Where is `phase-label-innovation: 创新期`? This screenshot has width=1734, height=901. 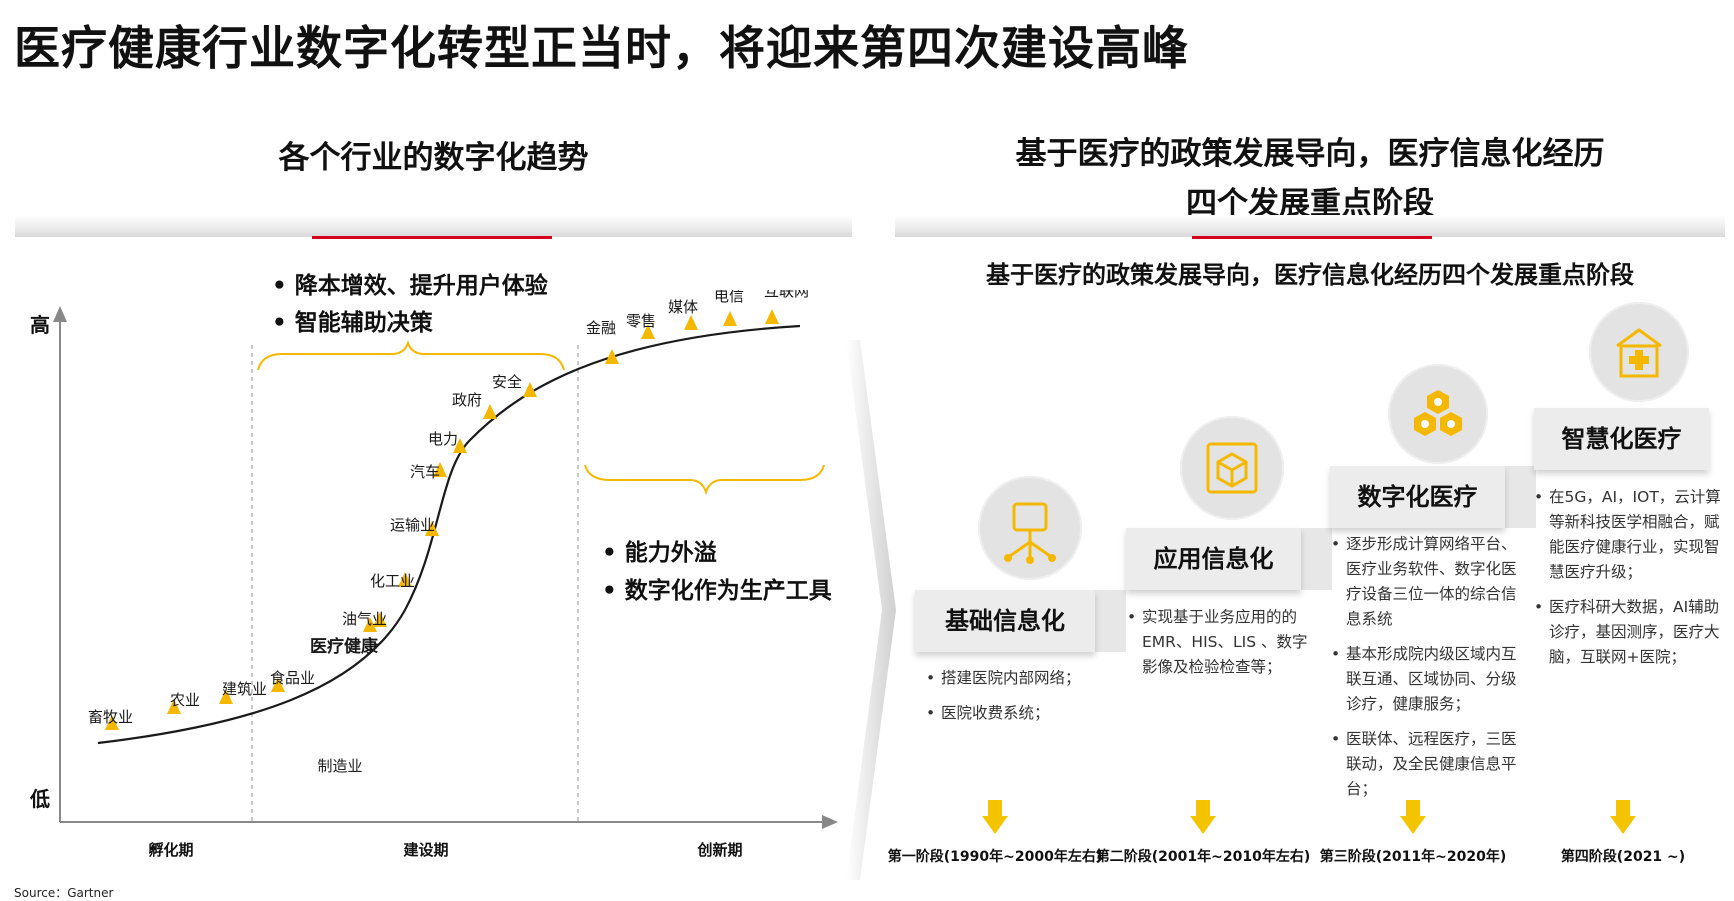
phase-label-innovation: 创新期 is located at coordinates (719, 850).